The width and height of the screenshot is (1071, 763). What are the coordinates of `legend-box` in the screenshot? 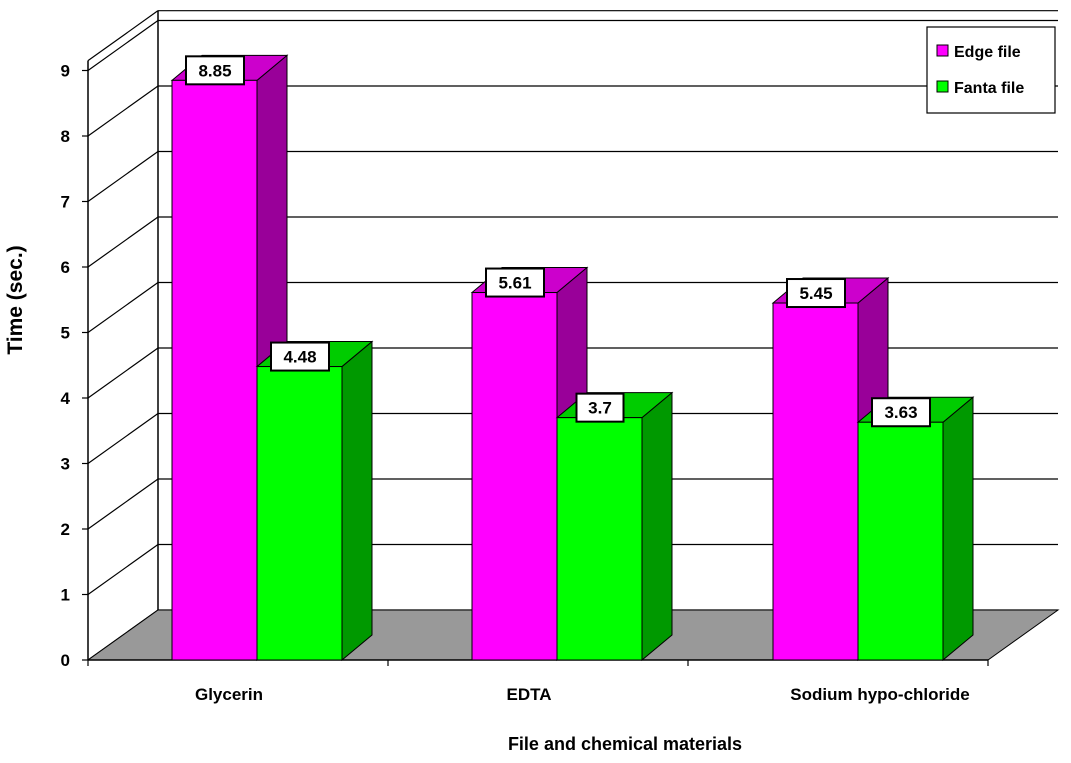 It's located at (991, 70).